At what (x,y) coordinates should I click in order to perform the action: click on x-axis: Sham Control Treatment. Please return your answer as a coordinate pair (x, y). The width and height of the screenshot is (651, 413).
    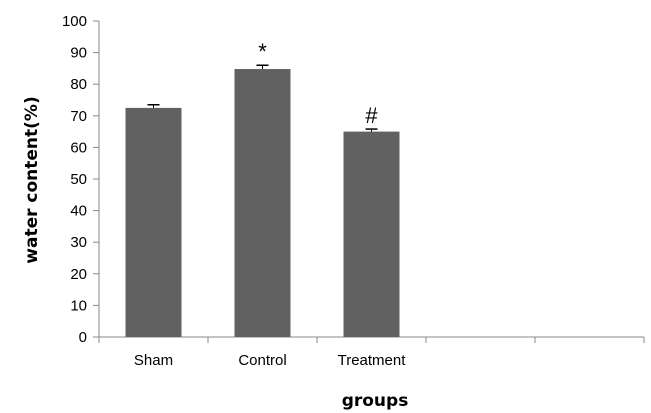
    Looking at the image, I should click on (371, 352).